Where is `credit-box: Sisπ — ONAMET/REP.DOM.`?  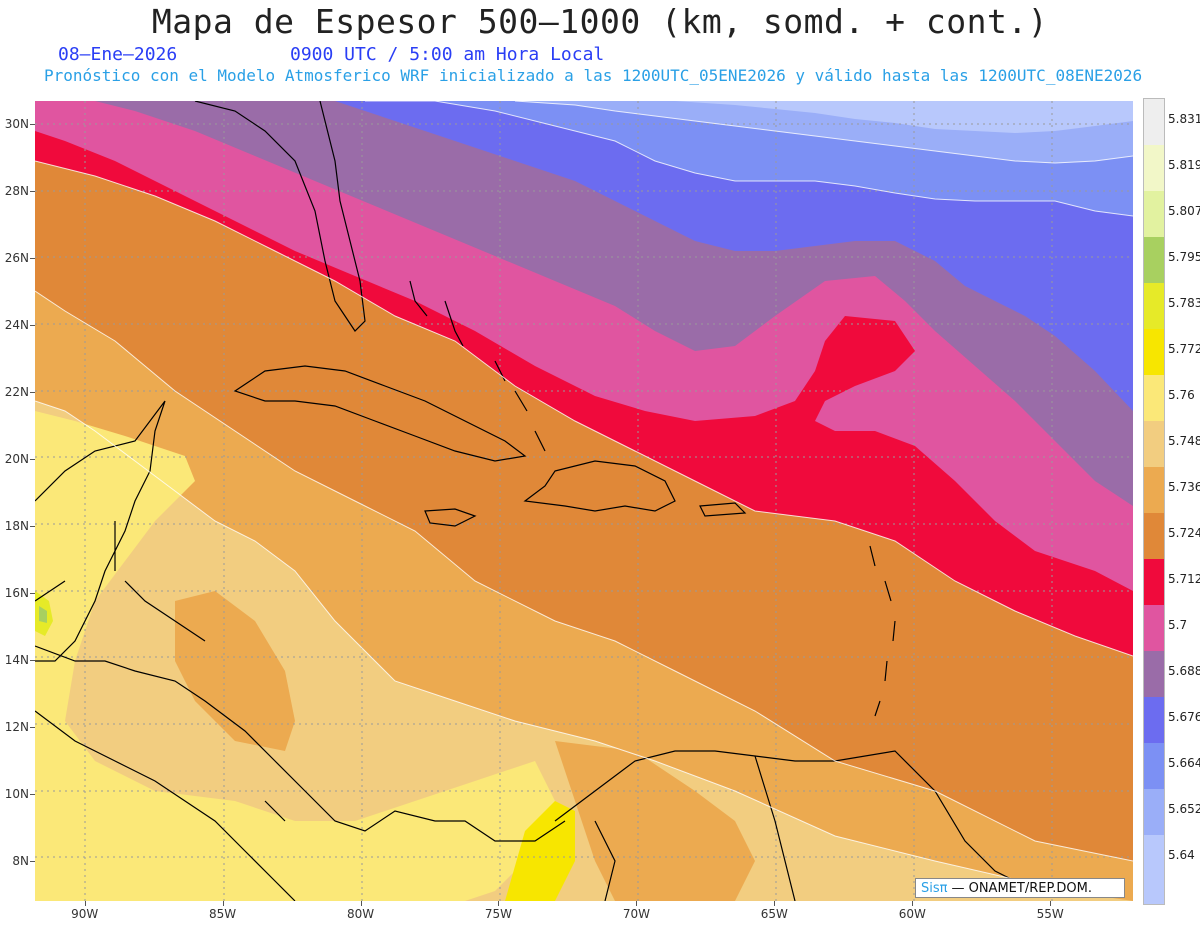 credit-box: Sisπ — ONAMET/REP.DOM. is located at coordinates (1020, 888).